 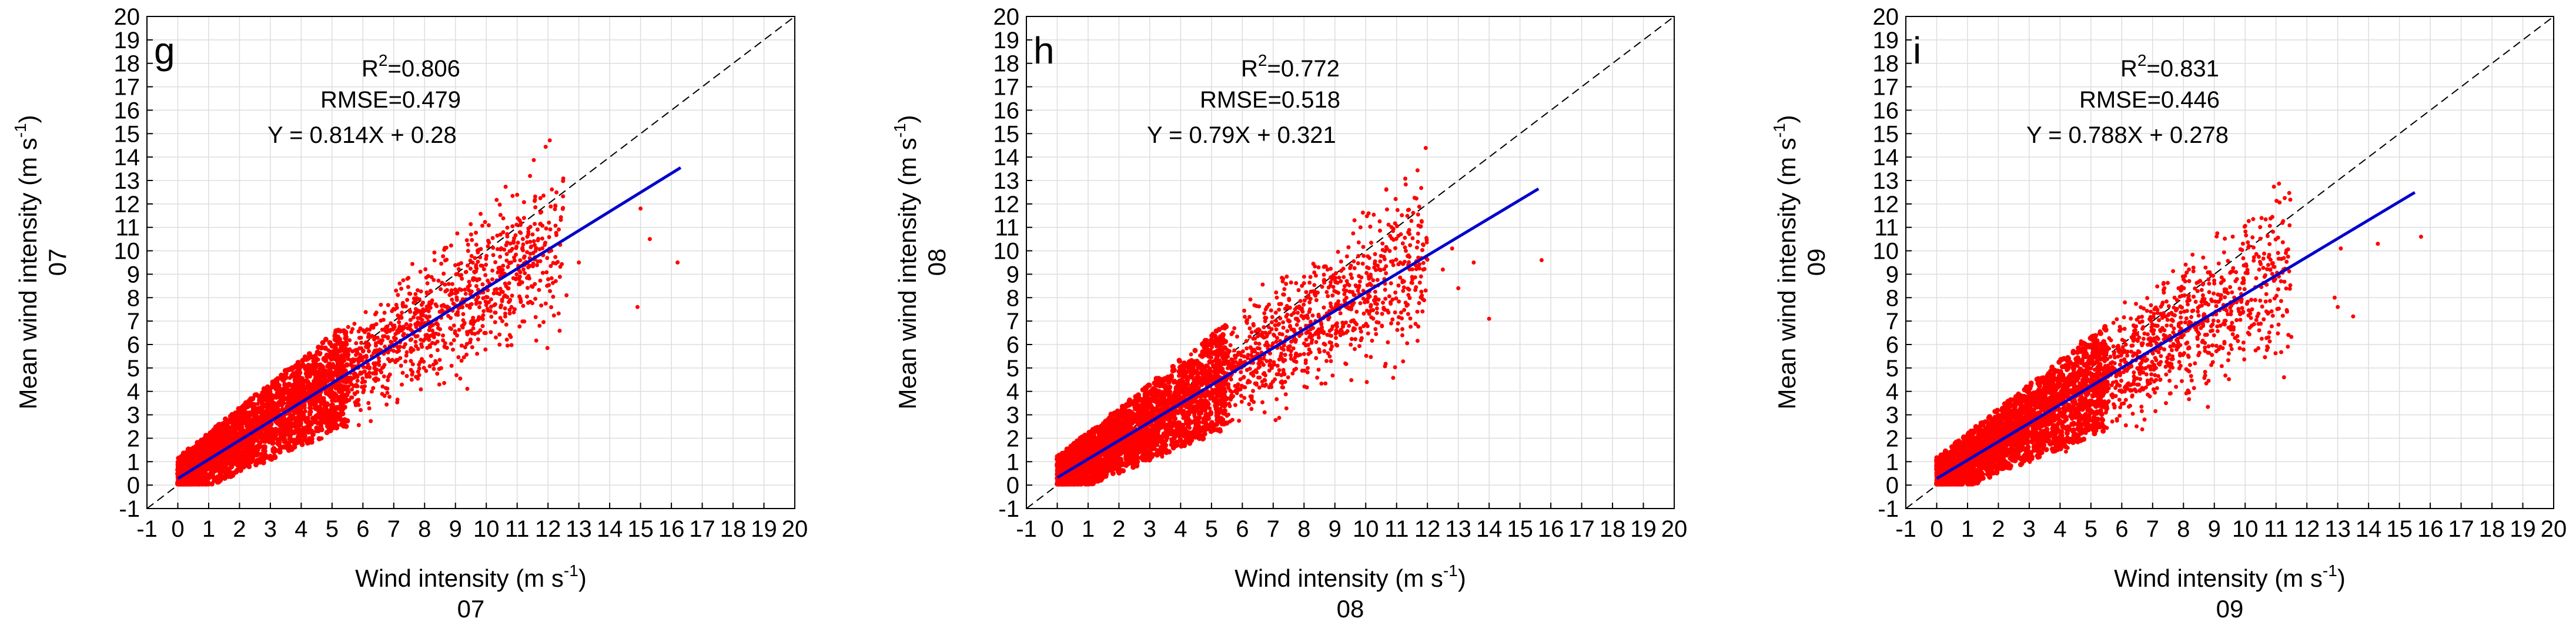 What do you see at coordinates (362, 135) in the screenshot?
I see `equation-label: Y = 0.814X + 0.28` at bounding box center [362, 135].